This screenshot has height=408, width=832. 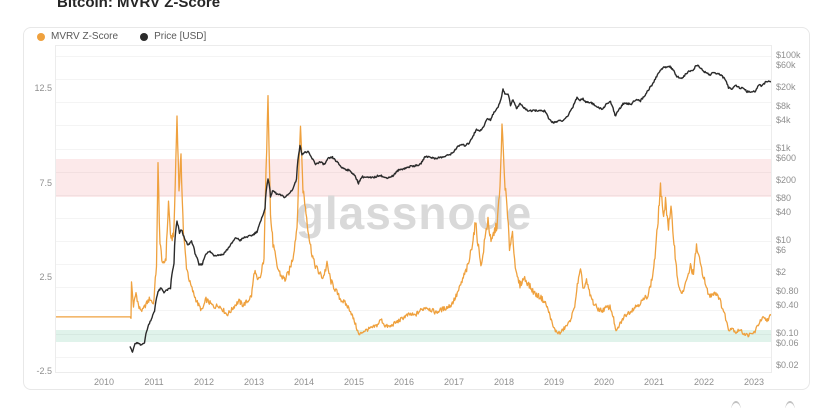 What do you see at coordinates (786, 87) in the screenshot?
I see `right-axis-tick: $20k` at bounding box center [786, 87].